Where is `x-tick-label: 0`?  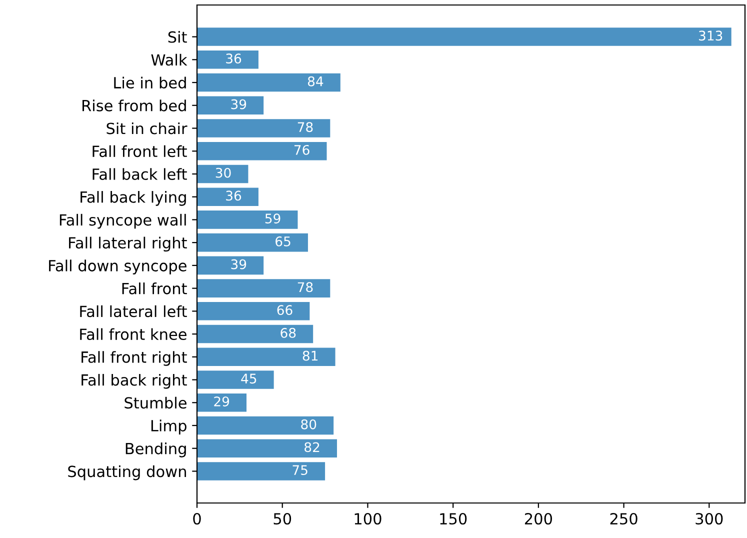
x-tick-label: 0 is located at coordinates (197, 518).